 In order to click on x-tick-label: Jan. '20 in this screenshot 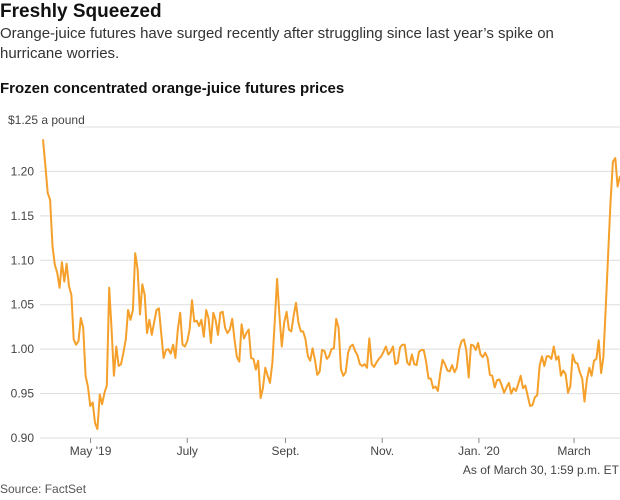, I will do `click(479, 451)`.